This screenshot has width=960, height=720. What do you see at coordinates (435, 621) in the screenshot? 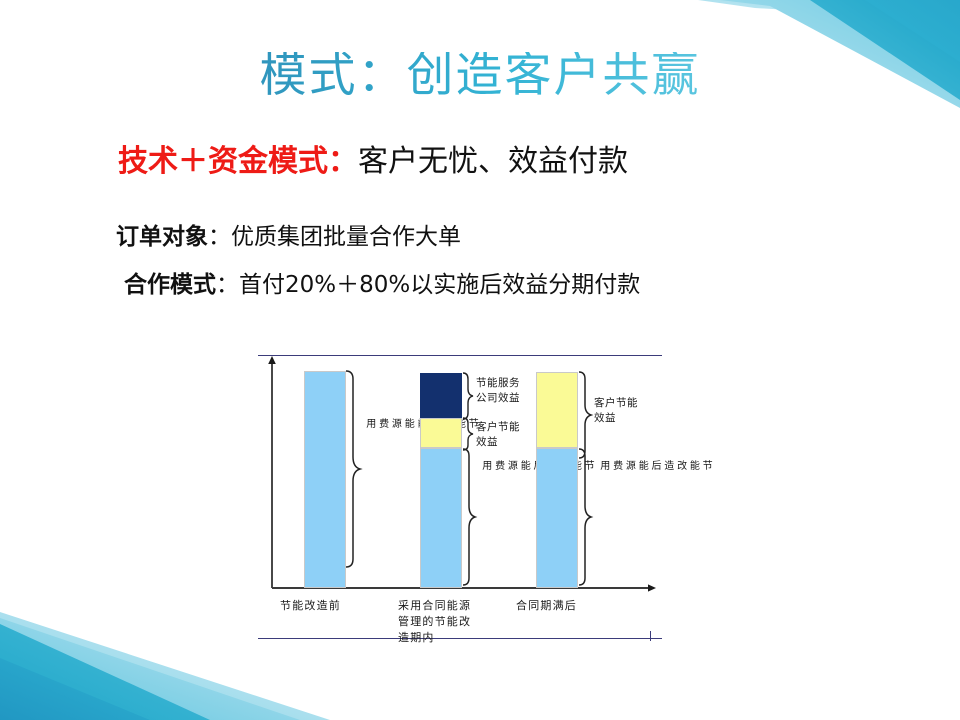
I see `category-label-during: 采用合同能源 管理的节能改 造期内` at bounding box center [435, 621].